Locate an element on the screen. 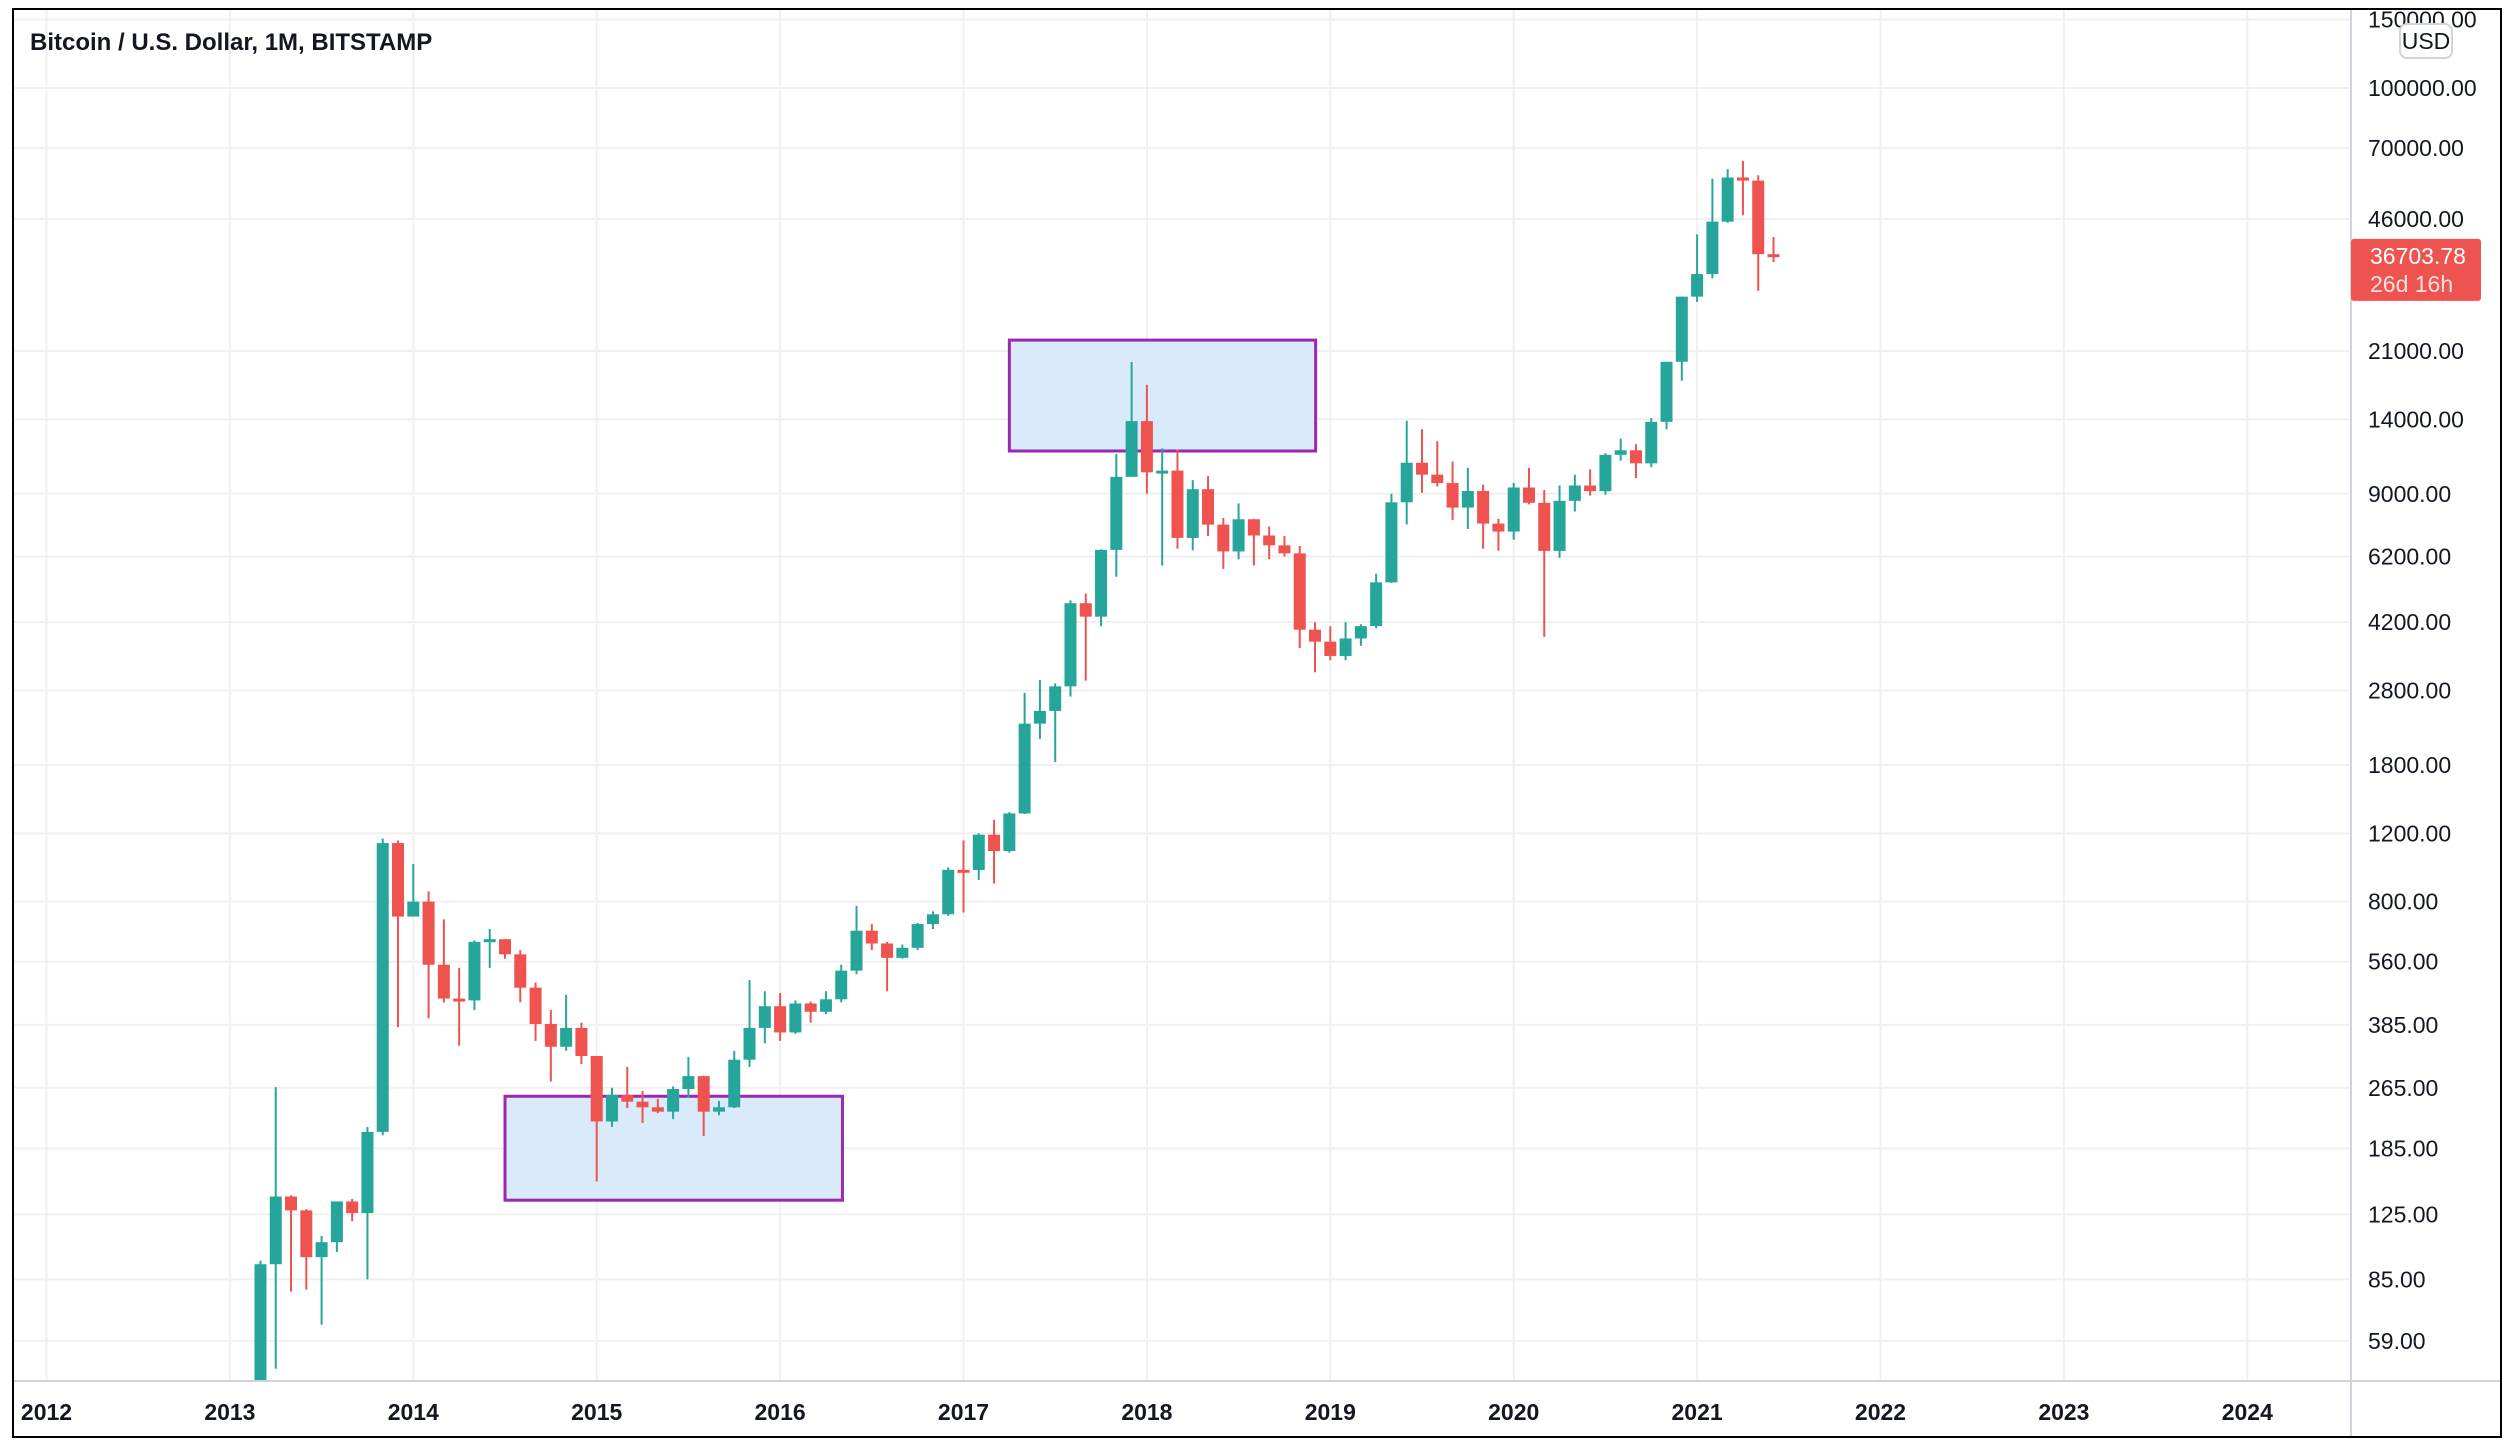 The height and width of the screenshot is (1454, 2516). last-price-value: 36703.78 is located at coordinates (2418, 256).